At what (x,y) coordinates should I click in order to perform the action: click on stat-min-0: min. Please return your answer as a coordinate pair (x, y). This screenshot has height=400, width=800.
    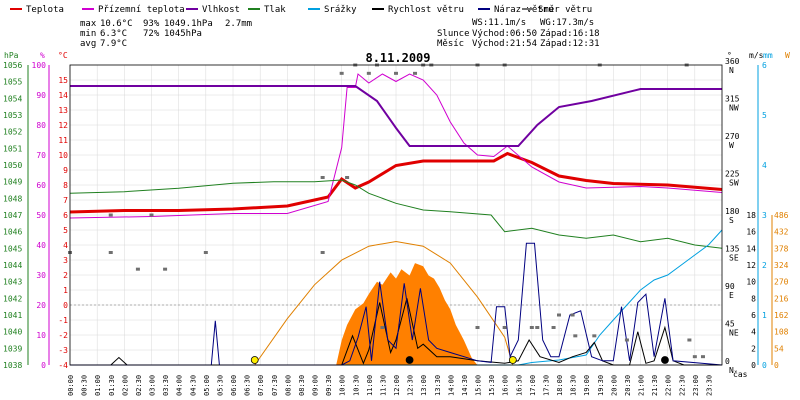
    Looking at the image, I should click on (88, 34).